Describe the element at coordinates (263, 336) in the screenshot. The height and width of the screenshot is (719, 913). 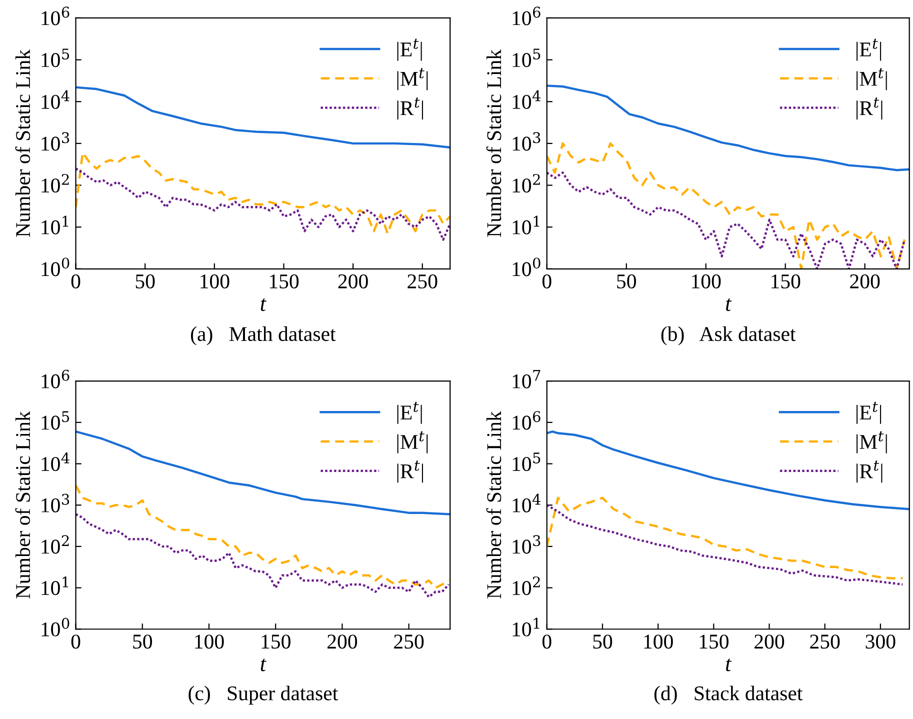
I see `text: (a) Math dataset` at that location.